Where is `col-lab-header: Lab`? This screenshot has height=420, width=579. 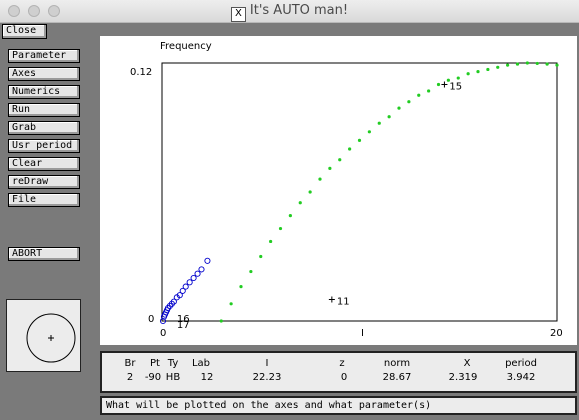 col-lab-header: Lab is located at coordinates (201, 363).